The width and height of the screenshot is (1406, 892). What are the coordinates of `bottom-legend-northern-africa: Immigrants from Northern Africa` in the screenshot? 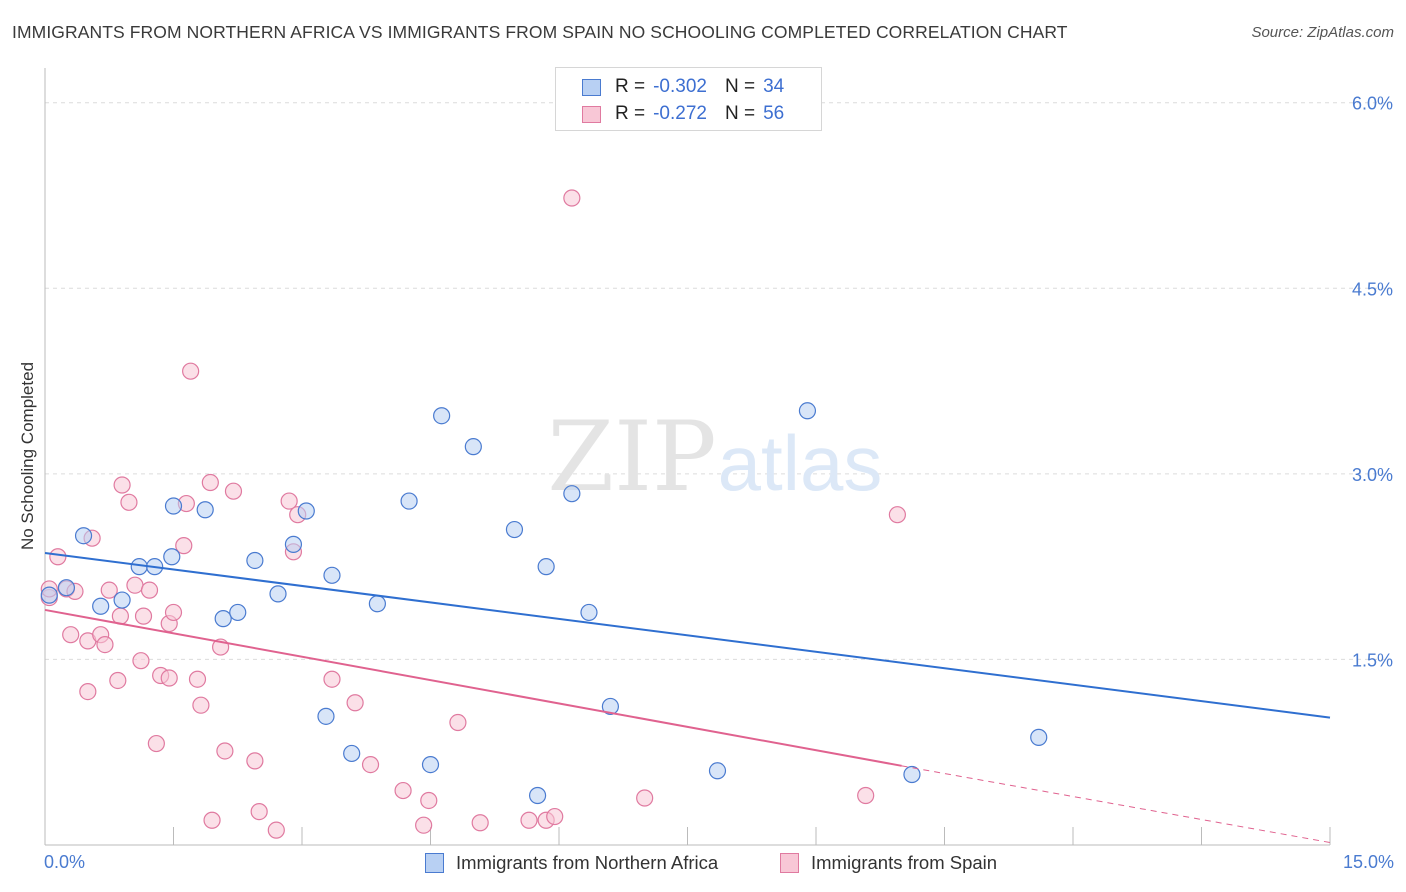 It's located at (571, 863).